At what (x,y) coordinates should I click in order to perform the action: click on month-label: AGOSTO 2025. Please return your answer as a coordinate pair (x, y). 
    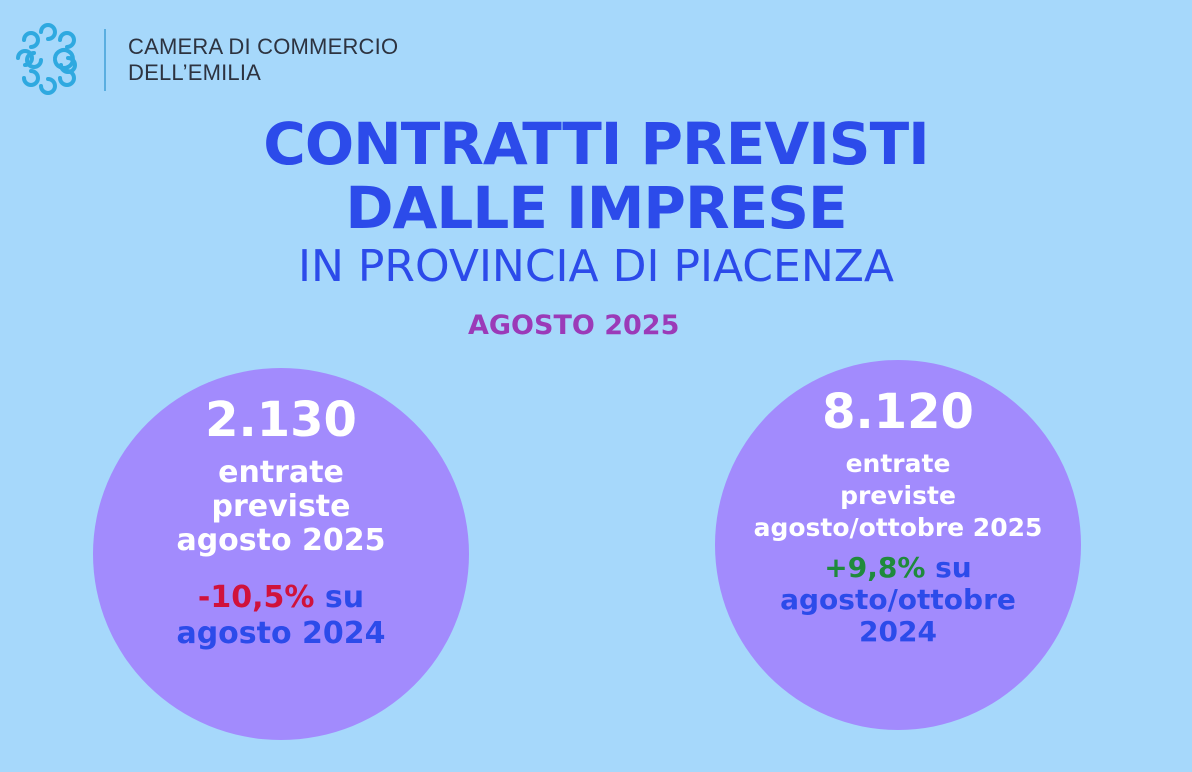
    Looking at the image, I should click on (574, 325).